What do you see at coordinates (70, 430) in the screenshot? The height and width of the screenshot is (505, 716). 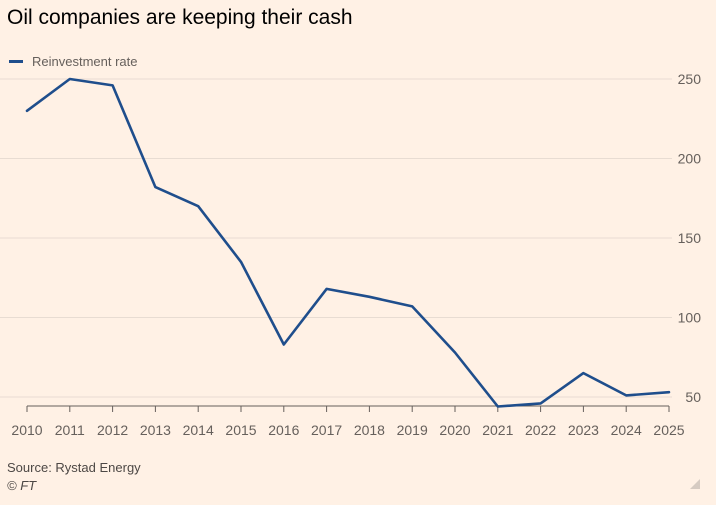 I see `x-tick-label-2011: 2011` at bounding box center [70, 430].